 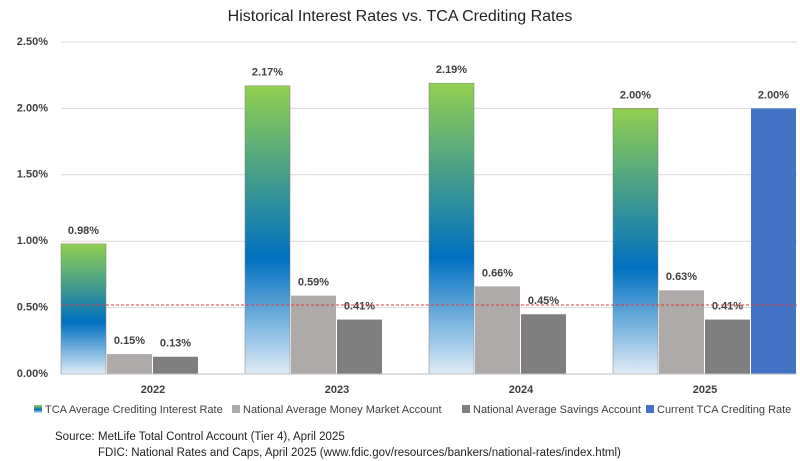 What do you see at coordinates (32, 42) in the screenshot?
I see `y-tick-label: 2.50%` at bounding box center [32, 42].